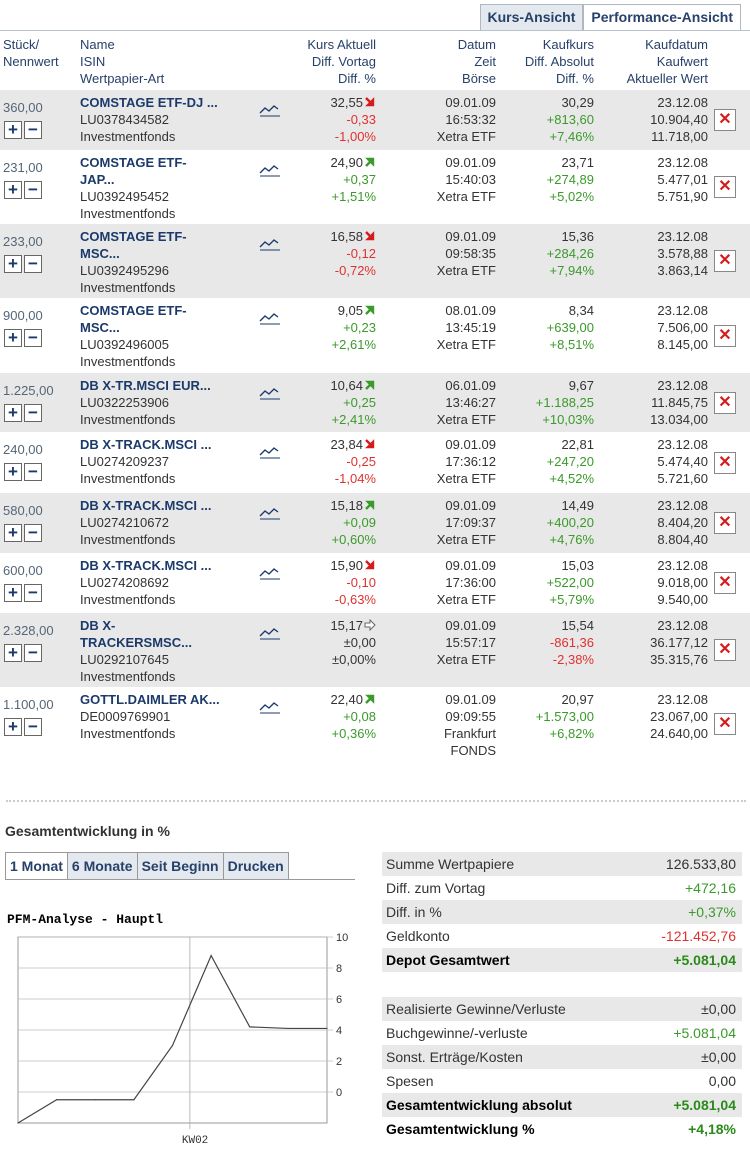 Image resolution: width=750 pixels, height=1159 pixels. Describe the element at coordinates (98, 625) in the screenshot. I see `security-name: DB X-` at that location.